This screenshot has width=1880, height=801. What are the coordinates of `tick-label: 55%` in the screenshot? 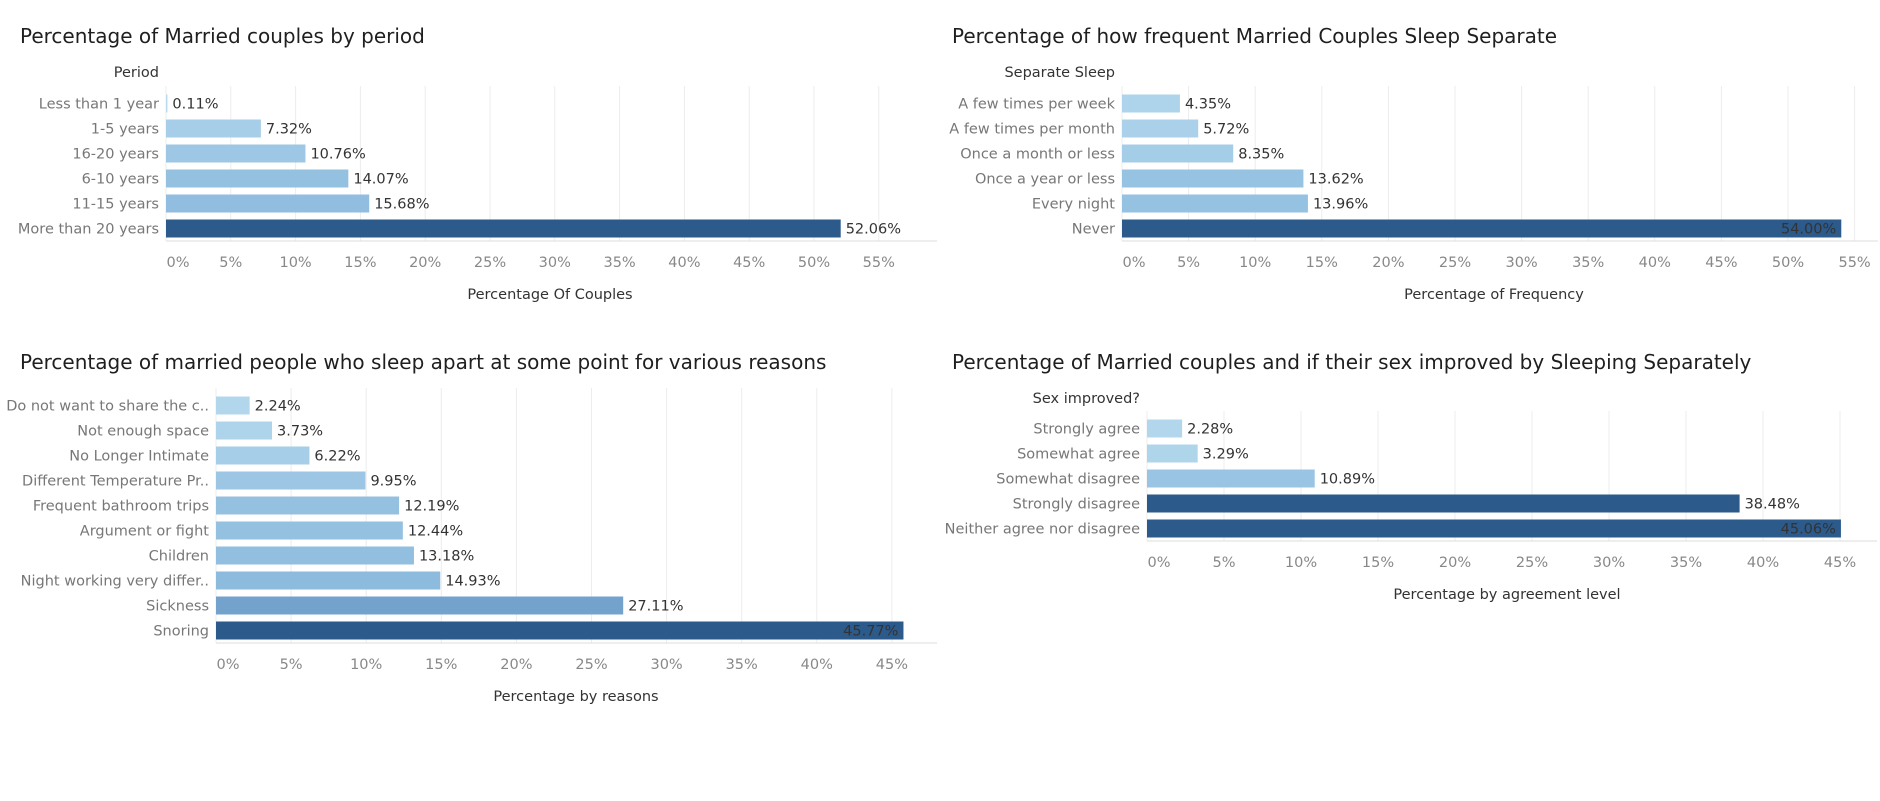 It's located at (1854, 263).